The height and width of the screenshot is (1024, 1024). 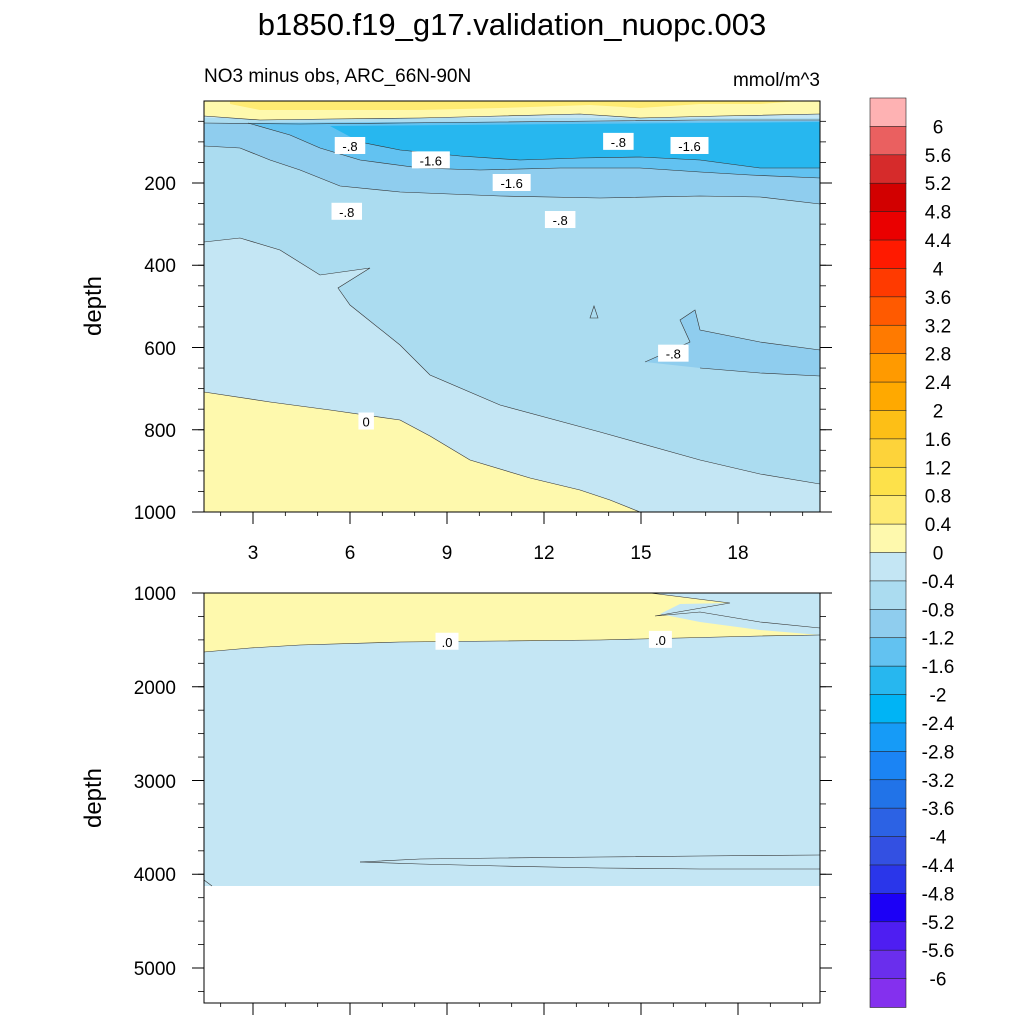 I want to click on colorbar-label: -4.8, so click(x=938, y=894).